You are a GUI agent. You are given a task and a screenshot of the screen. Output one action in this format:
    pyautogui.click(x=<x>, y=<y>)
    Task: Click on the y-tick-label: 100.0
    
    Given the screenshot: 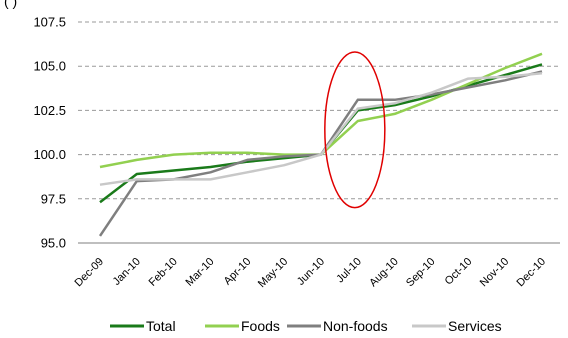 What is the action you would take?
    pyautogui.click(x=49, y=154)
    